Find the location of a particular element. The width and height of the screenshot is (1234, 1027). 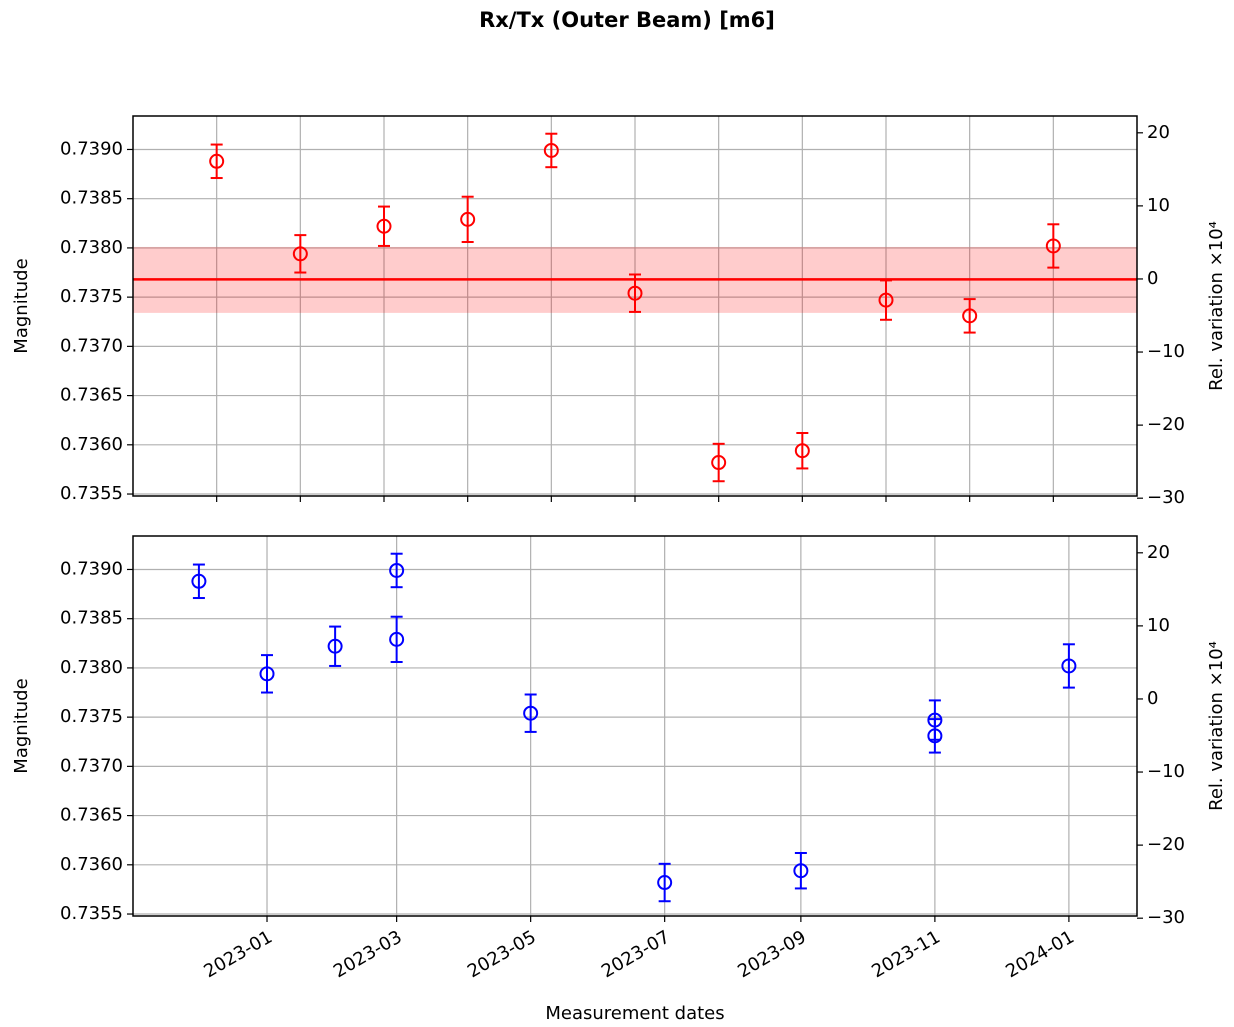

chart-title: Rx/Tx (Outer Beam) [m6] is located at coordinates (627, 20).